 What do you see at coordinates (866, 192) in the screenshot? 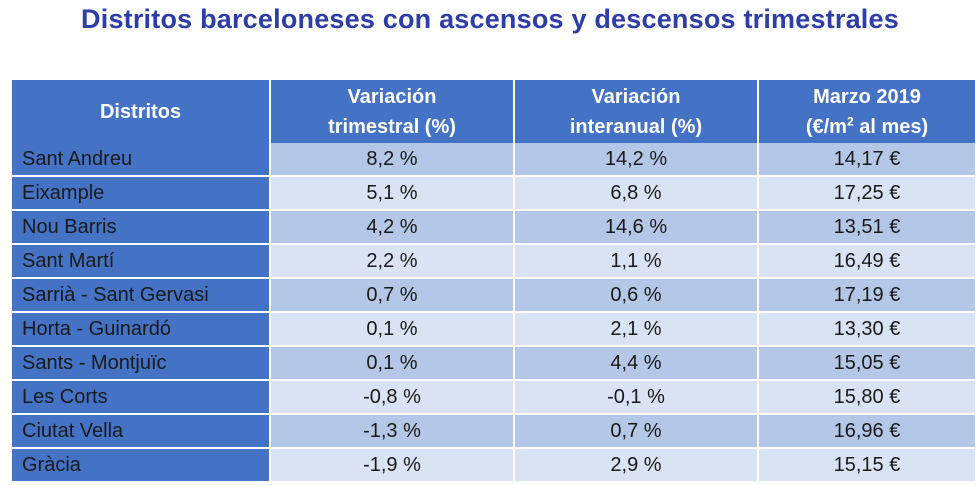
I see `cell-price: 17,25 €` at bounding box center [866, 192].